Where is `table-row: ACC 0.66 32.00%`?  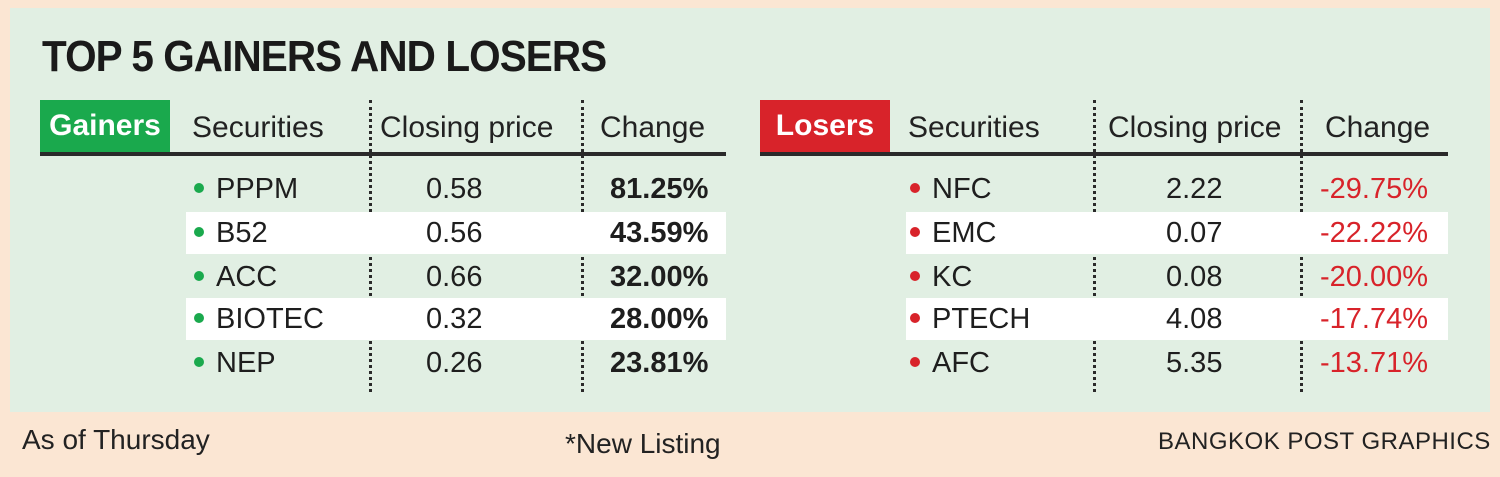
table-row: ACC 0.66 32.00% is located at coordinates (456, 277).